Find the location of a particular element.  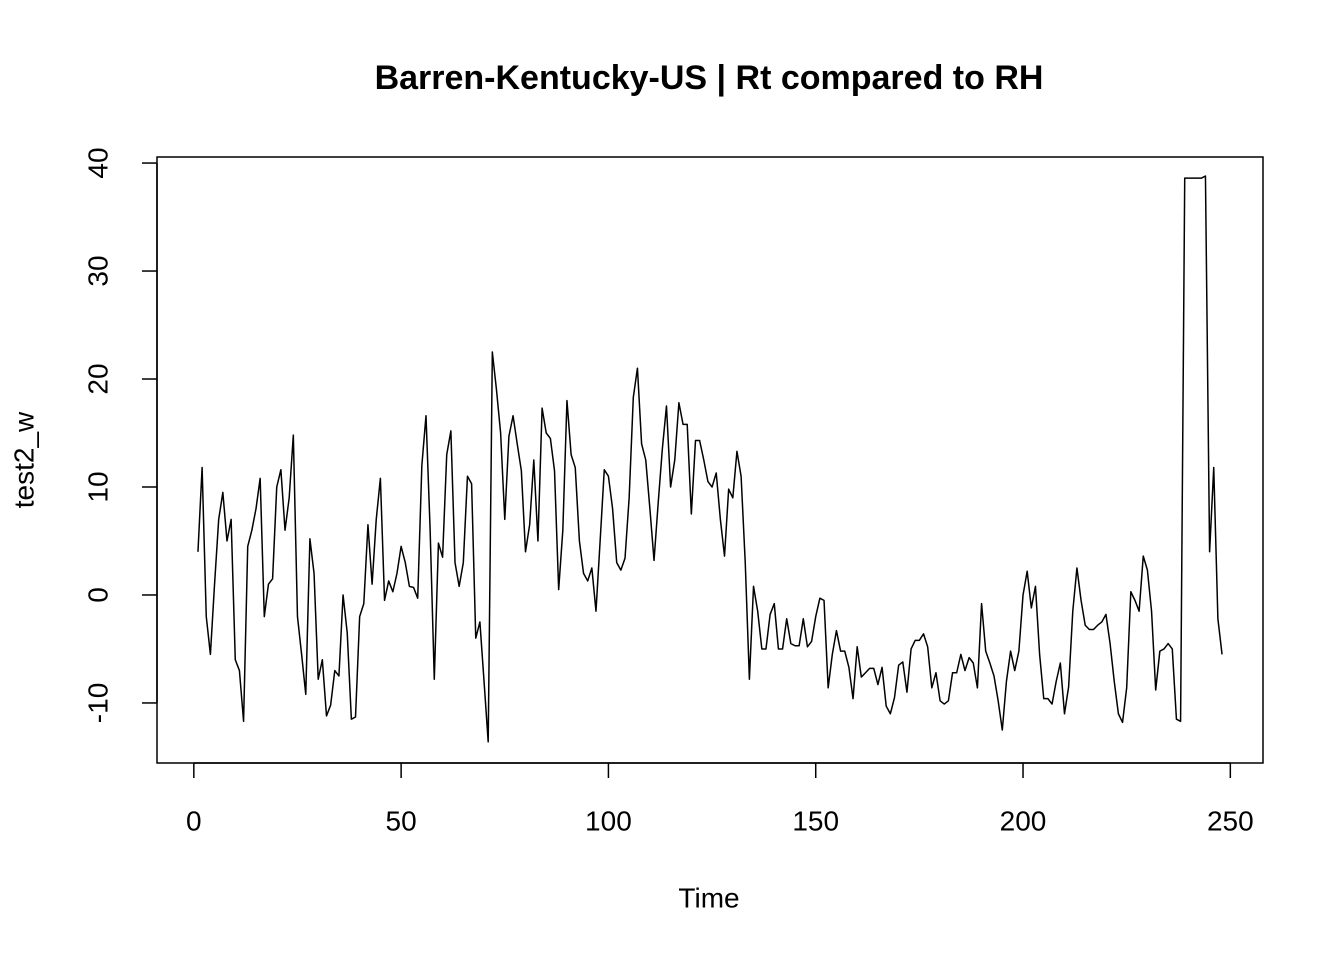

y-tick-label: 40 is located at coordinates (97, 162).